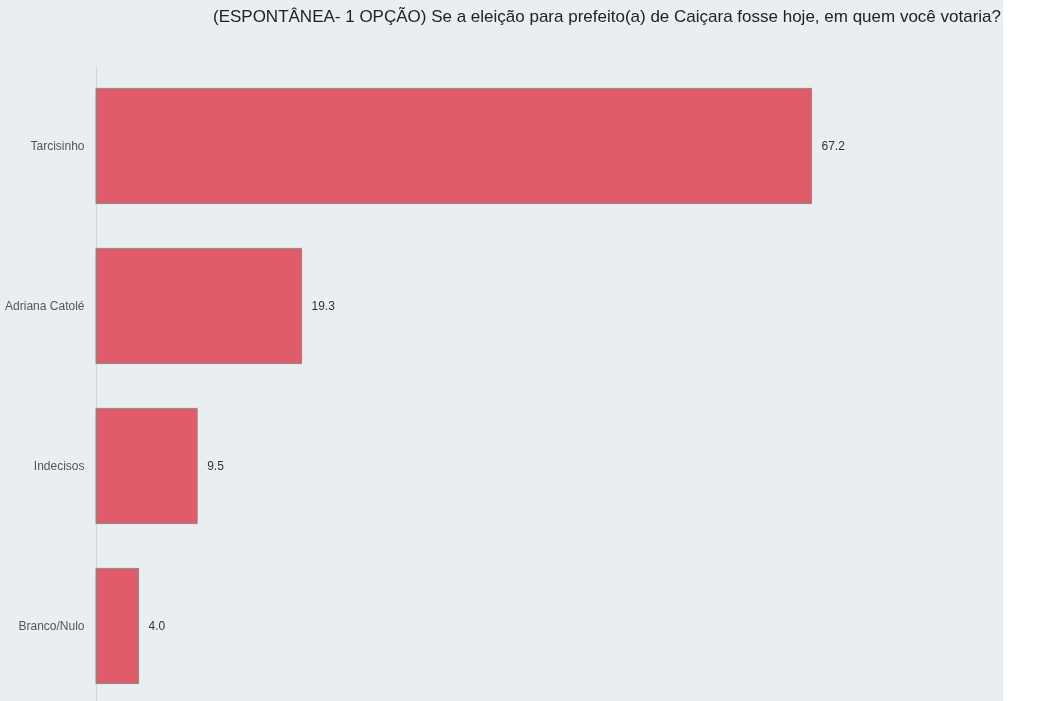  I want to click on y-tick-label: Tarcisinho, so click(57, 146).